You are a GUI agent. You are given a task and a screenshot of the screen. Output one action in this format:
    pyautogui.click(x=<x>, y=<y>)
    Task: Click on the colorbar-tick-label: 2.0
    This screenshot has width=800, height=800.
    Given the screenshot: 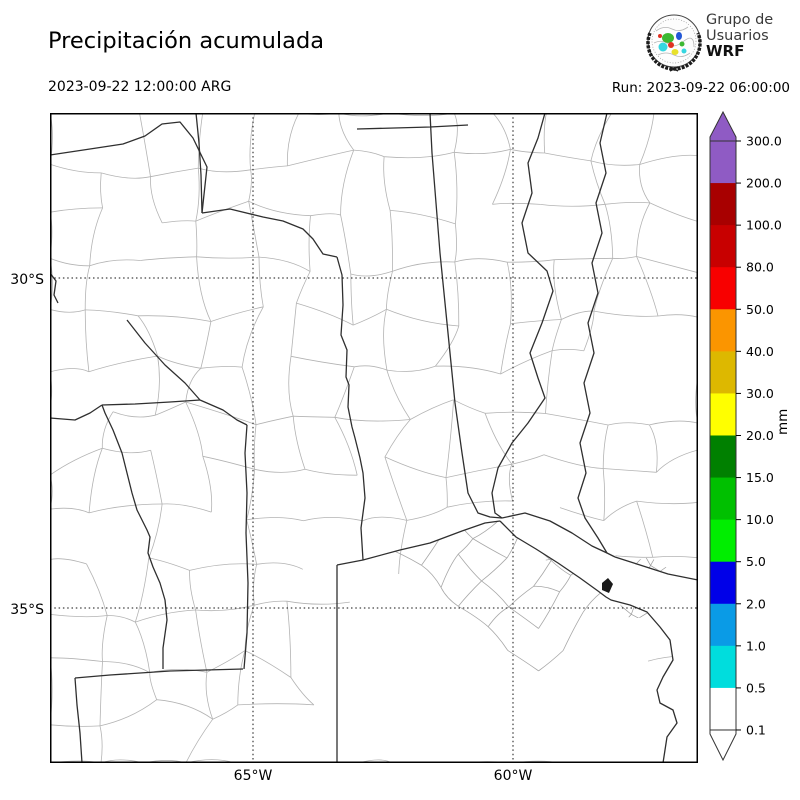 What is the action you would take?
    pyautogui.click(x=756, y=603)
    